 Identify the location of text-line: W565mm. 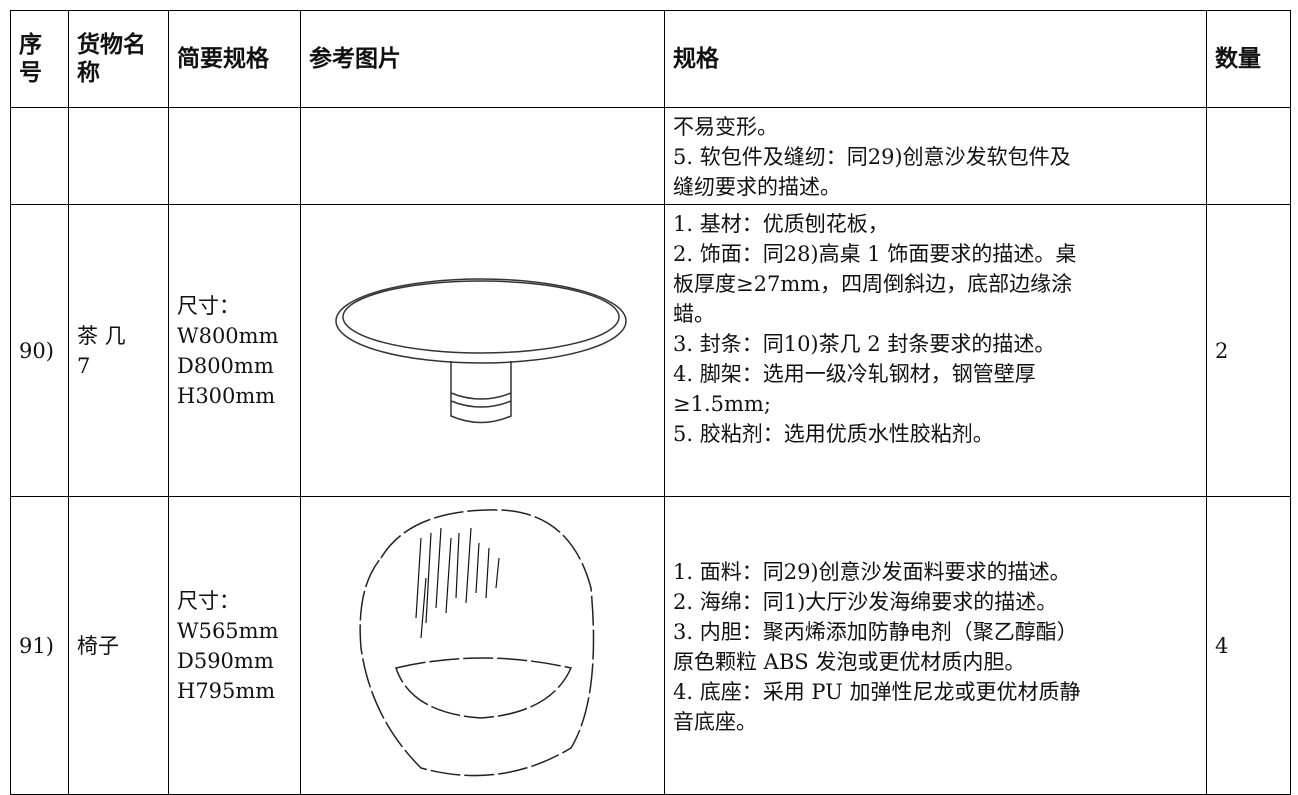
(228, 630).